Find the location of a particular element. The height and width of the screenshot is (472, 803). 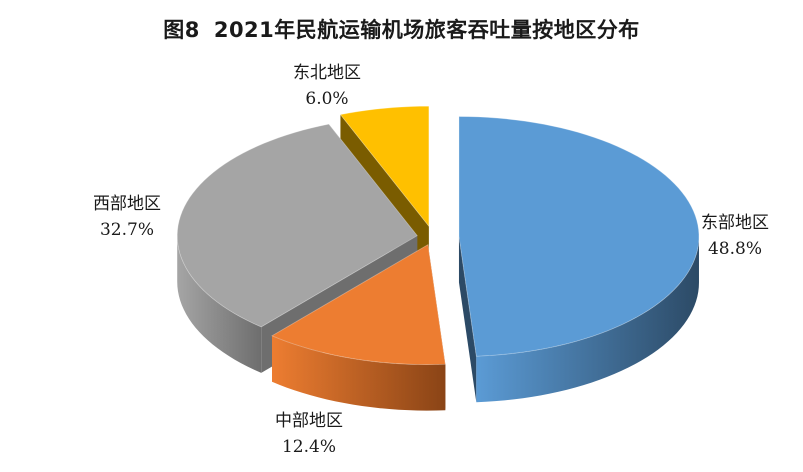

pie-rim-east is located at coordinates (587, 319).